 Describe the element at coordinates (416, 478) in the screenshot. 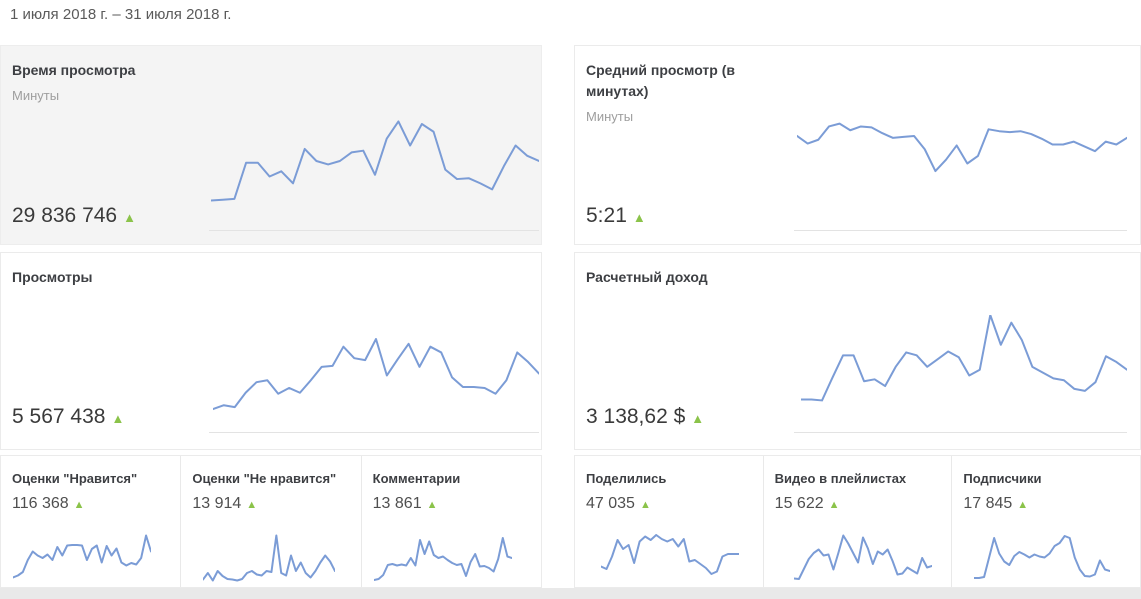

I see `card-title: Комментарии` at that location.